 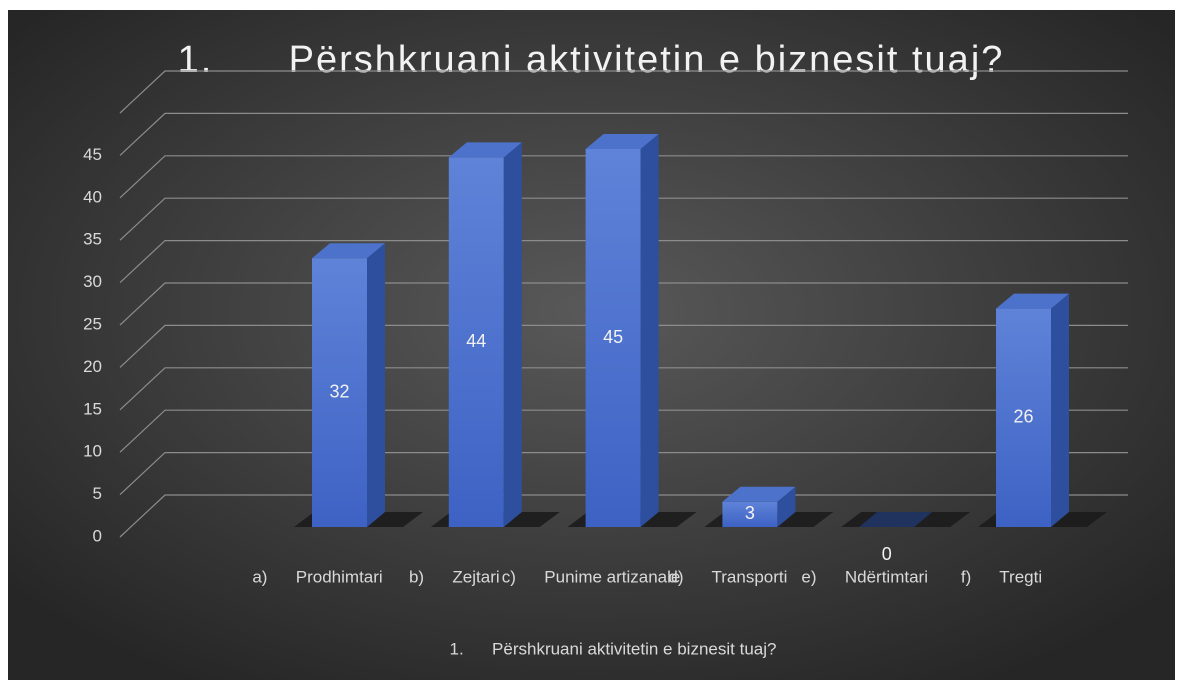 What do you see at coordinates (92, 408) in the screenshot?
I see `y-tick-label: 15` at bounding box center [92, 408].